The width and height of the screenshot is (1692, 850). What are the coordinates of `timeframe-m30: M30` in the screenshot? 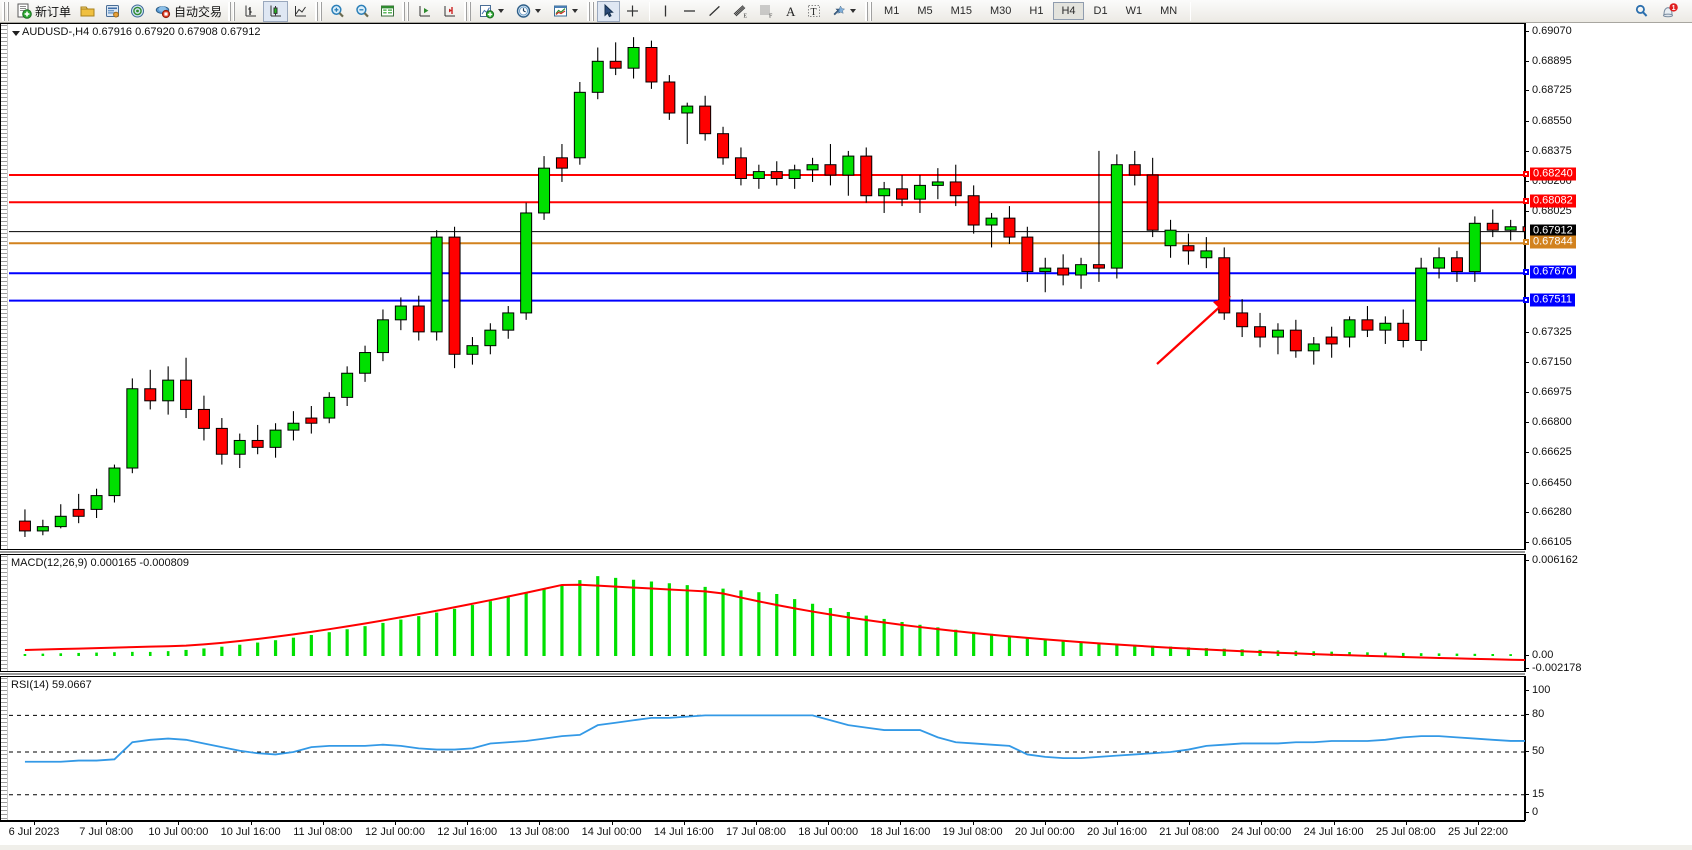 It's located at (1001, 11).